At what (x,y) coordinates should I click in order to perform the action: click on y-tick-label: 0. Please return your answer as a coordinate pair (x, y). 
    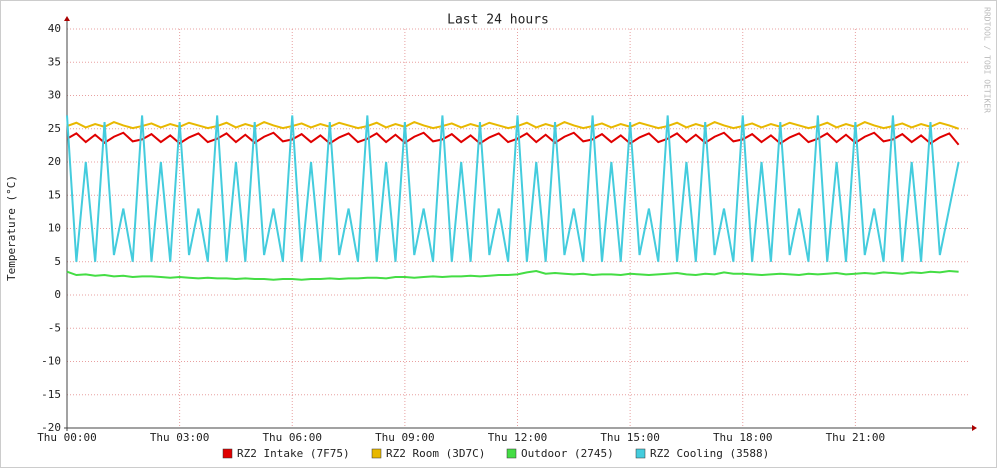
    Looking at the image, I should click on (57, 294).